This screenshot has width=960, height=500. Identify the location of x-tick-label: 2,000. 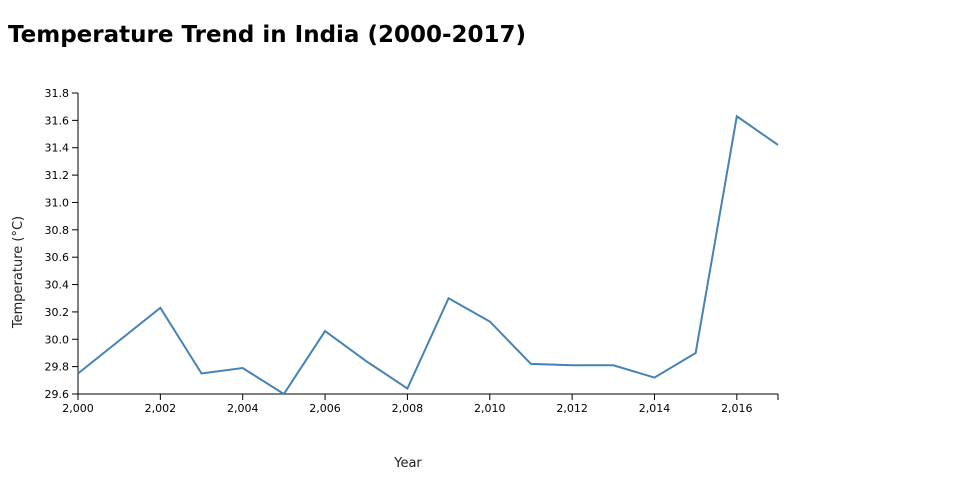
(78, 408).